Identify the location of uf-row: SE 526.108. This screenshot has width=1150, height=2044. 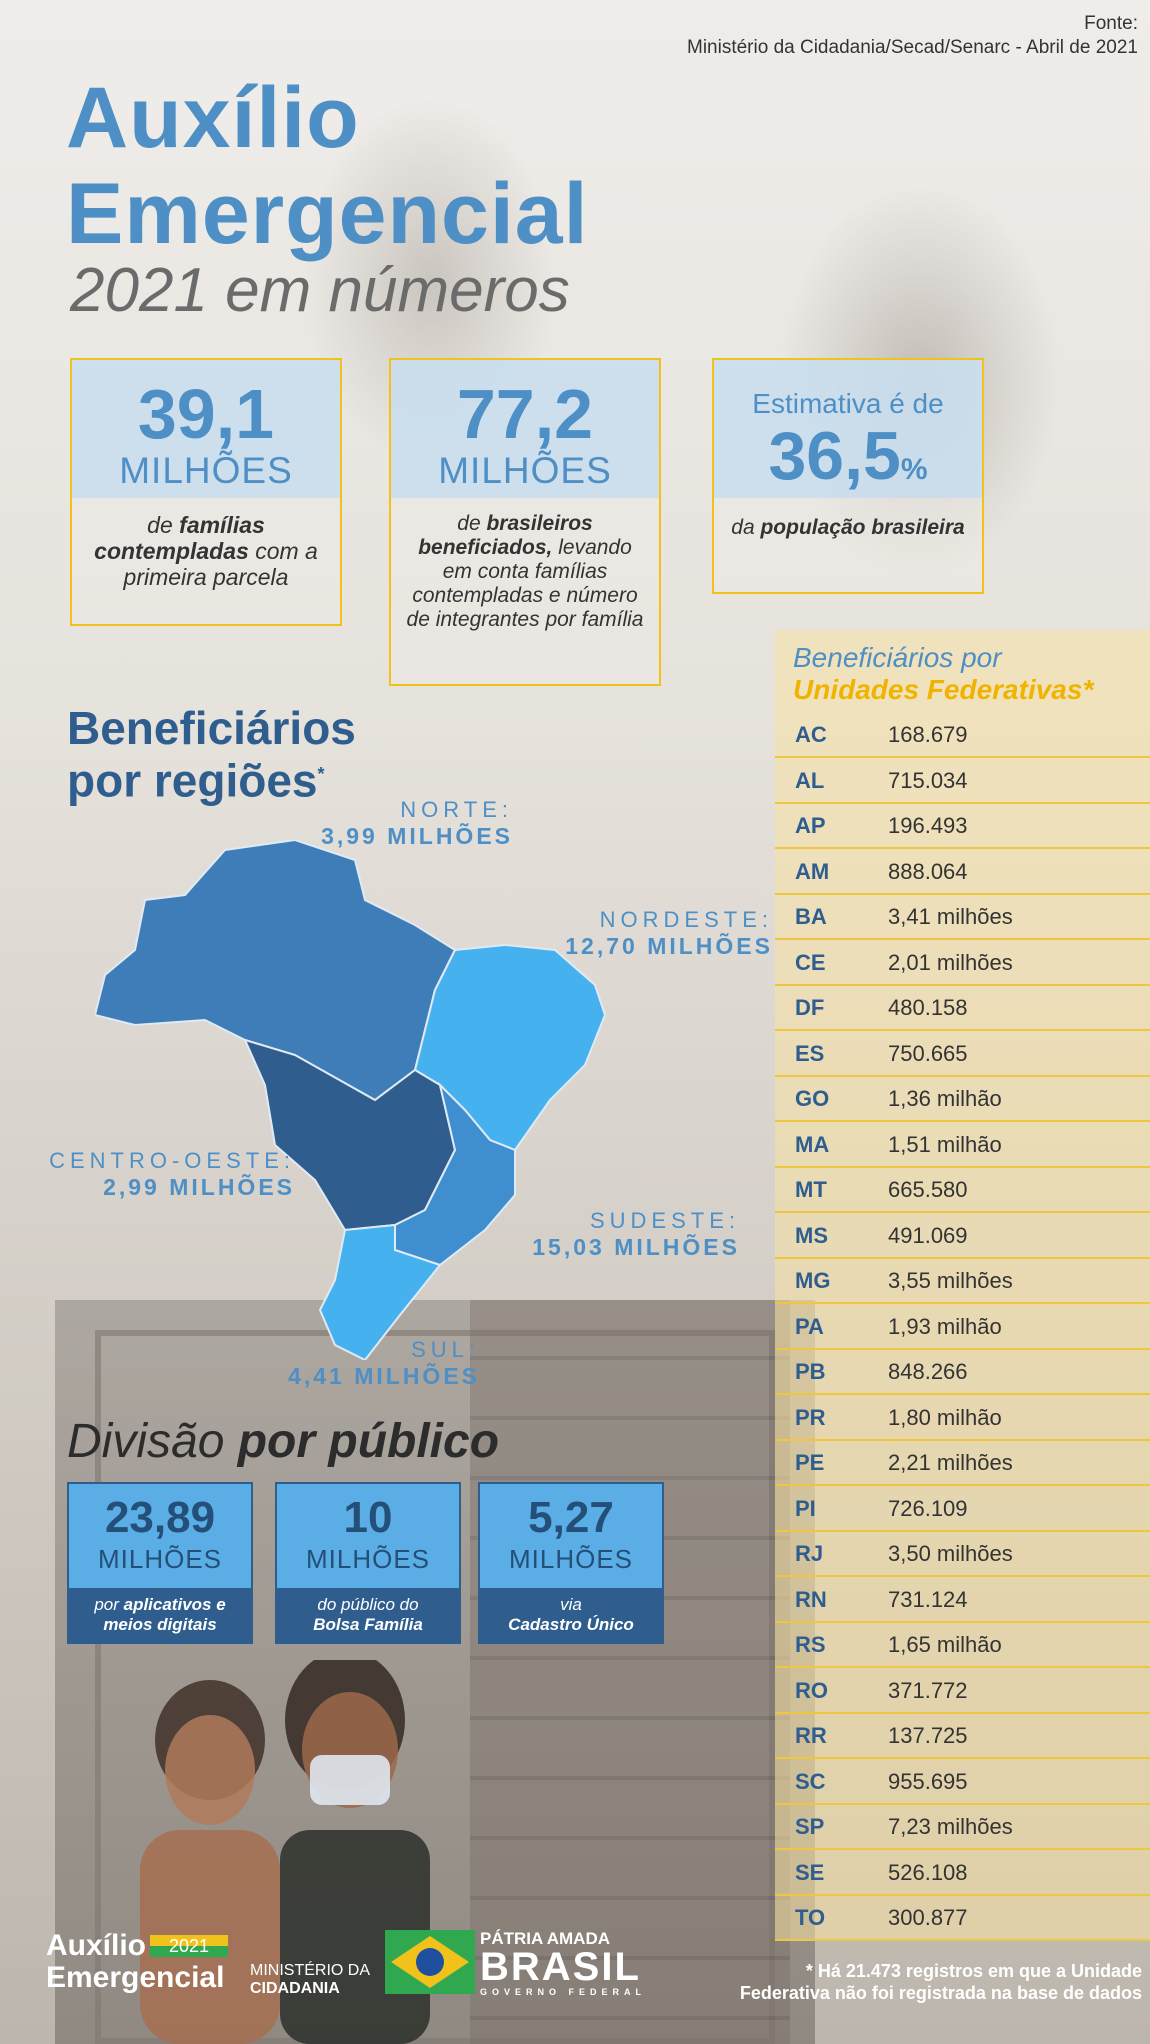
(962, 1873).